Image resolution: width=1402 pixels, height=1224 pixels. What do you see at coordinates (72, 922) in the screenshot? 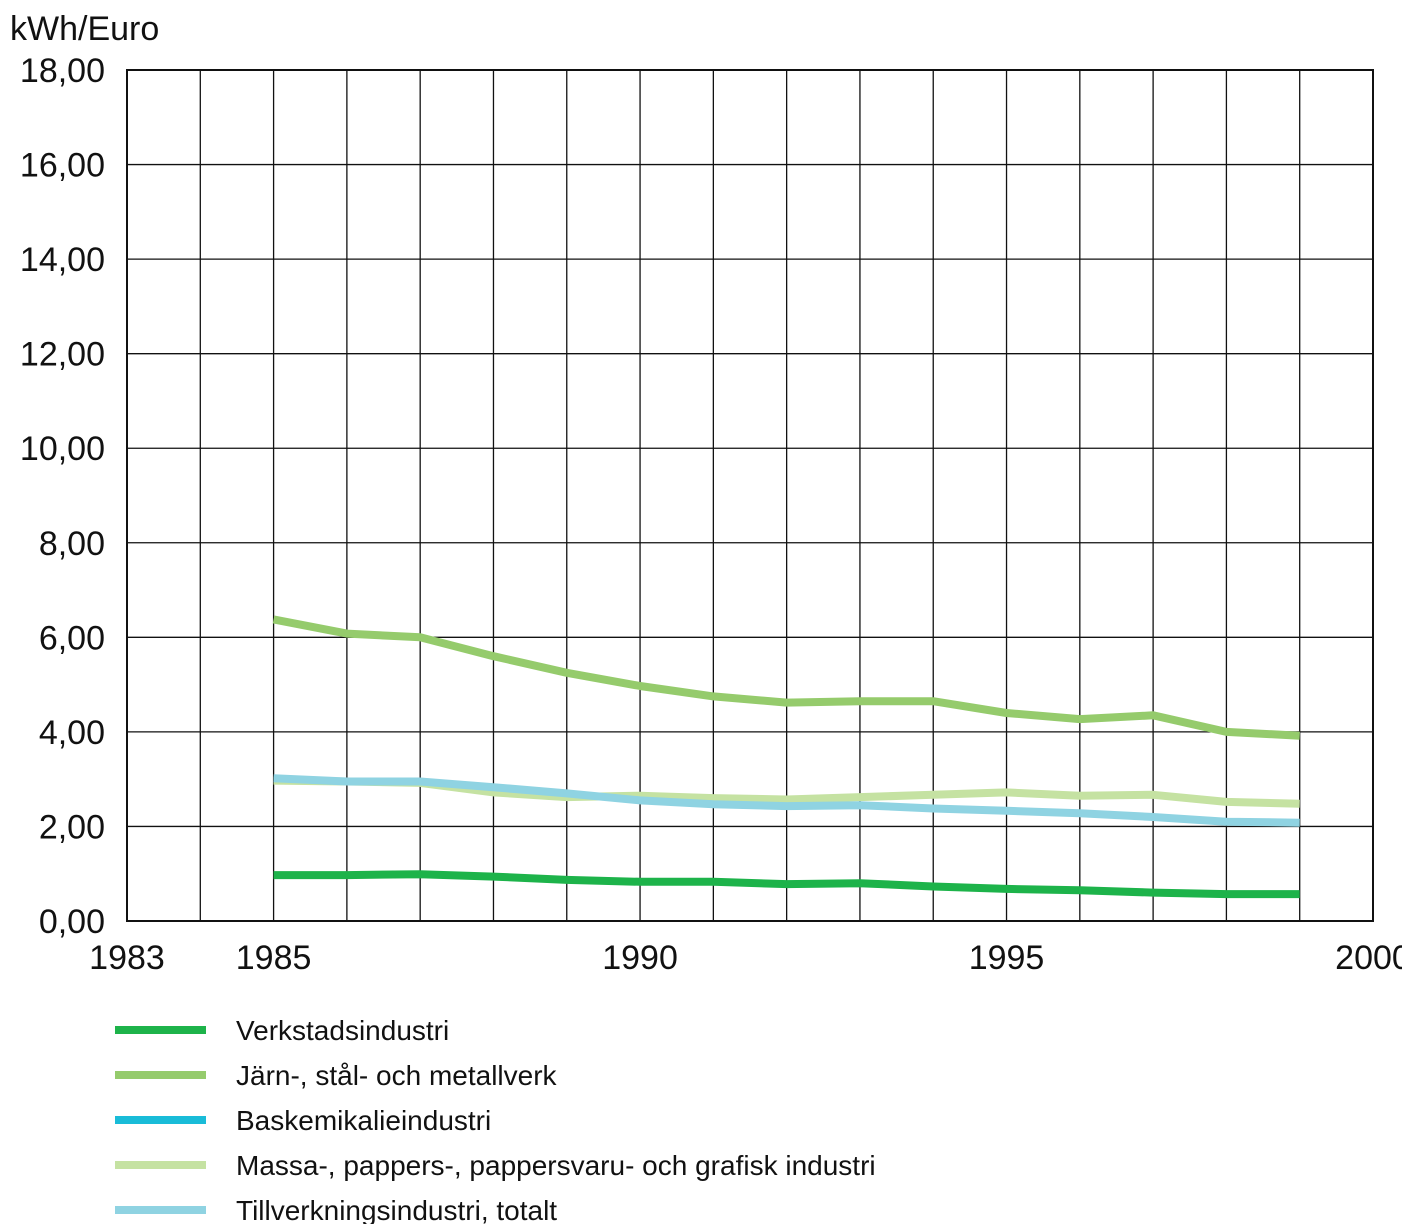
I see `y-tick-label: 0,00` at bounding box center [72, 922].